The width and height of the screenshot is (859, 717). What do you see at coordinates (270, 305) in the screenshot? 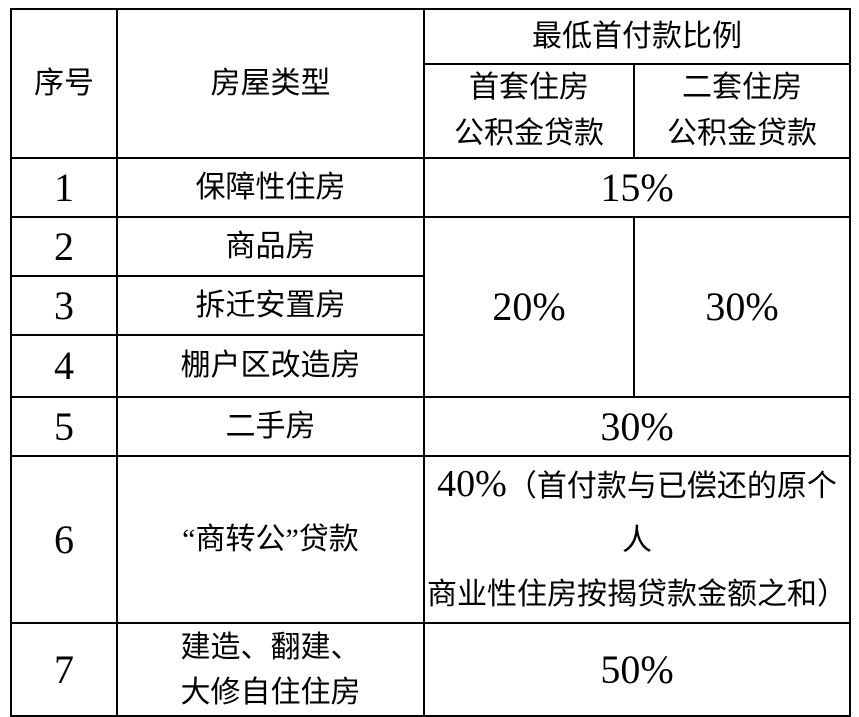
I see `cell-row3-type: 拆迁安置房` at bounding box center [270, 305].